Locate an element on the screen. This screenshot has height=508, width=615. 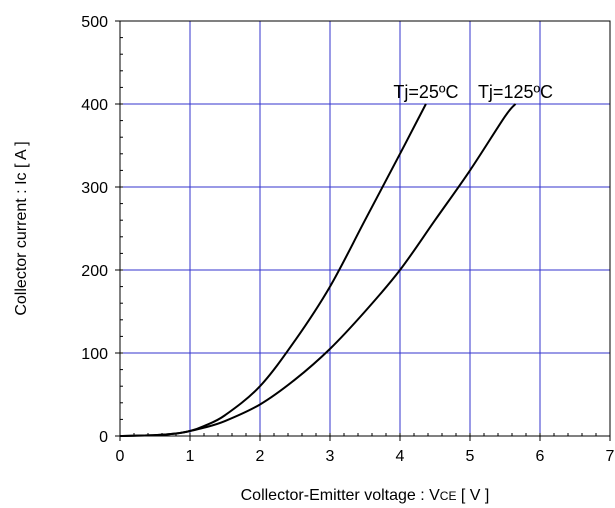
x-tick-label: 3 is located at coordinates (330, 456).